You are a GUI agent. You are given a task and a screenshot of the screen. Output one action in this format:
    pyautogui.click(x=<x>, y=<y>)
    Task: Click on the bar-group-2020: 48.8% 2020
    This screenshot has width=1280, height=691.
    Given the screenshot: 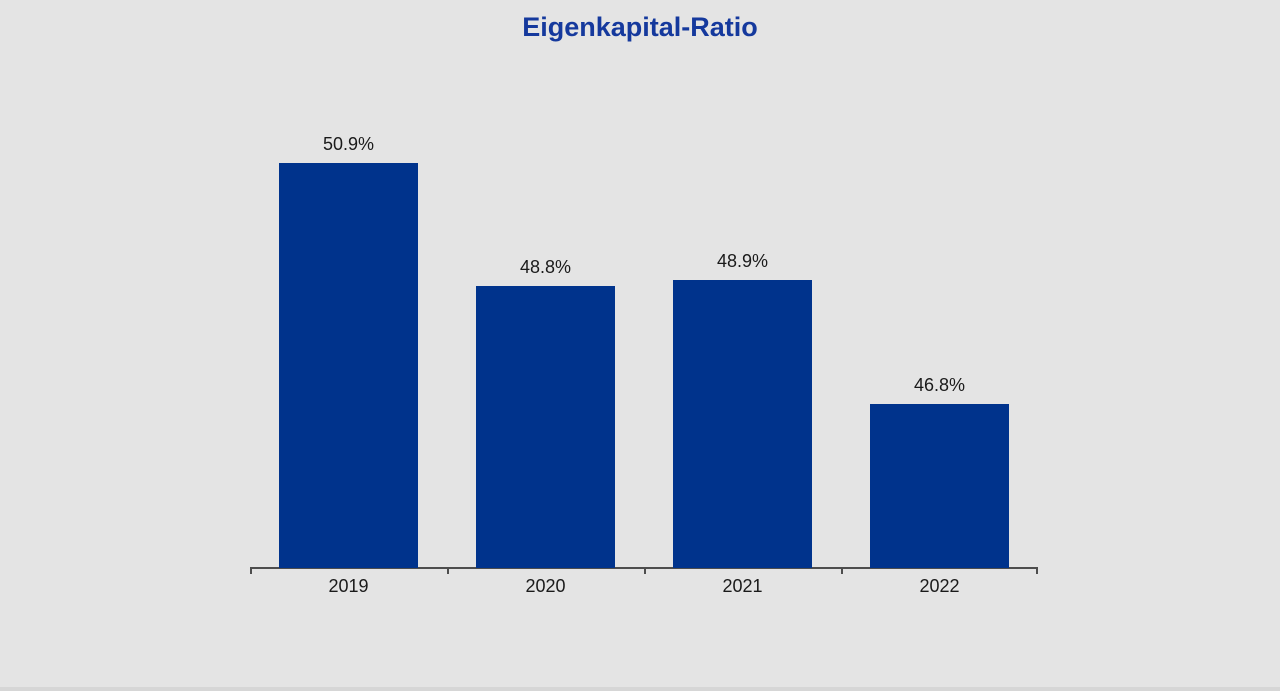 What is the action you would take?
    pyautogui.click(x=545, y=347)
    